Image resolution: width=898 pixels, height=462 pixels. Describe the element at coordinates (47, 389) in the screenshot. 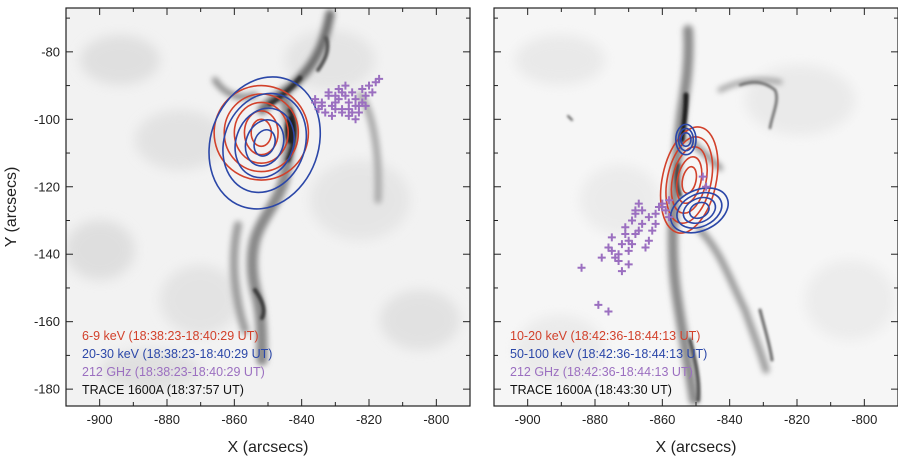

I see `y-tick-label: -180` at that location.